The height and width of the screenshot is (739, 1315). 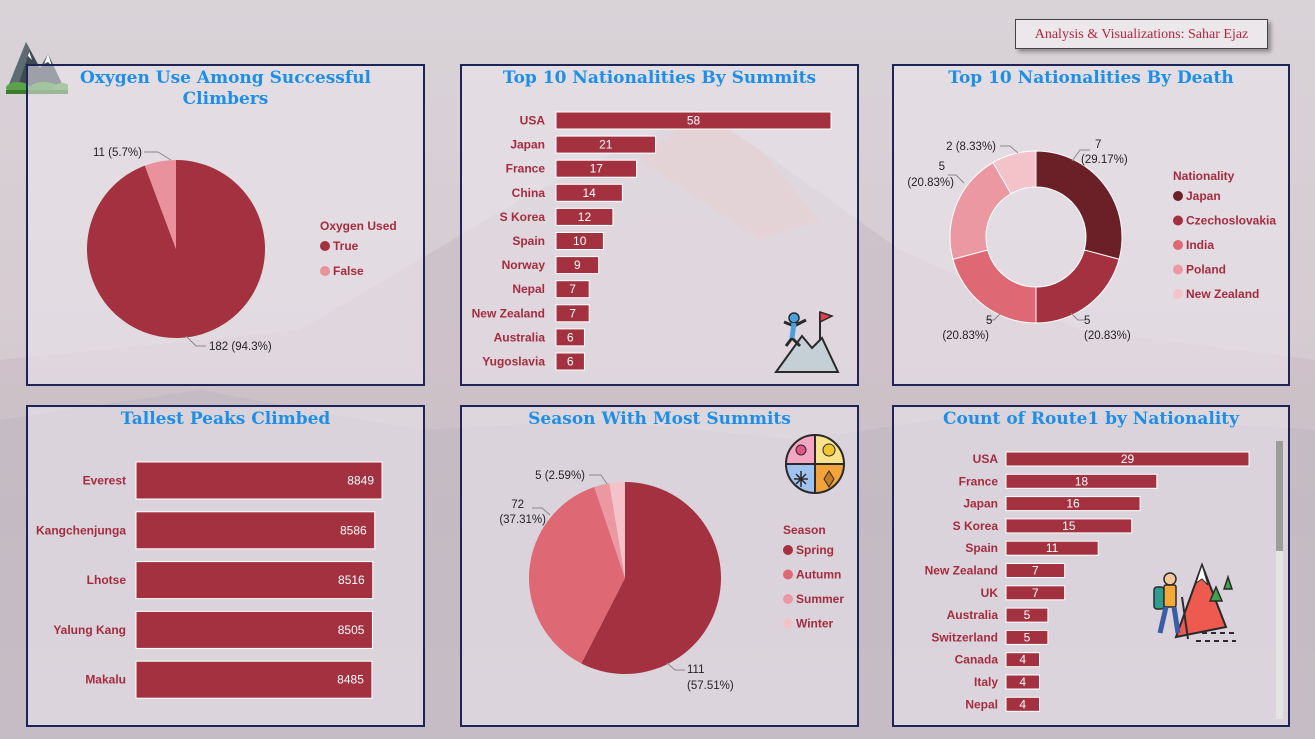 I want to click on data-label: 8849, so click(x=360, y=481).